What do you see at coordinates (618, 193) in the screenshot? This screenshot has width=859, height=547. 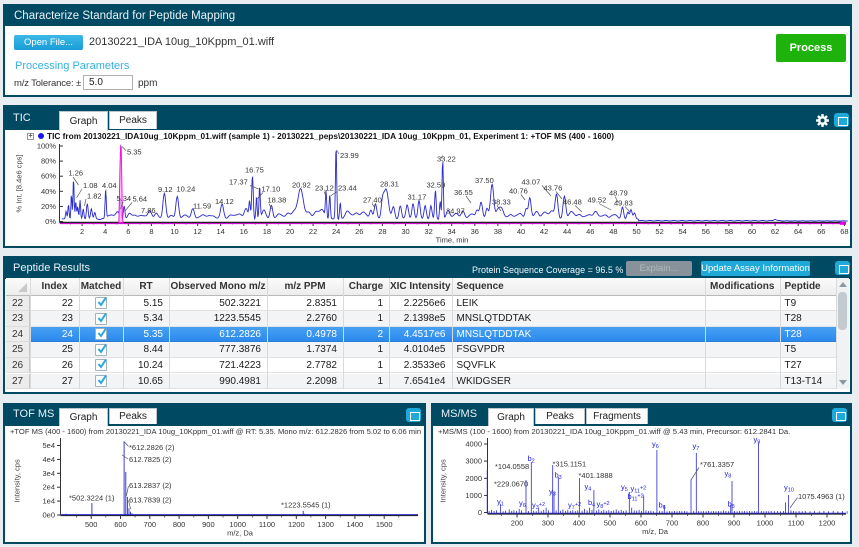 I see `svg-text: 48.79` at bounding box center [618, 193].